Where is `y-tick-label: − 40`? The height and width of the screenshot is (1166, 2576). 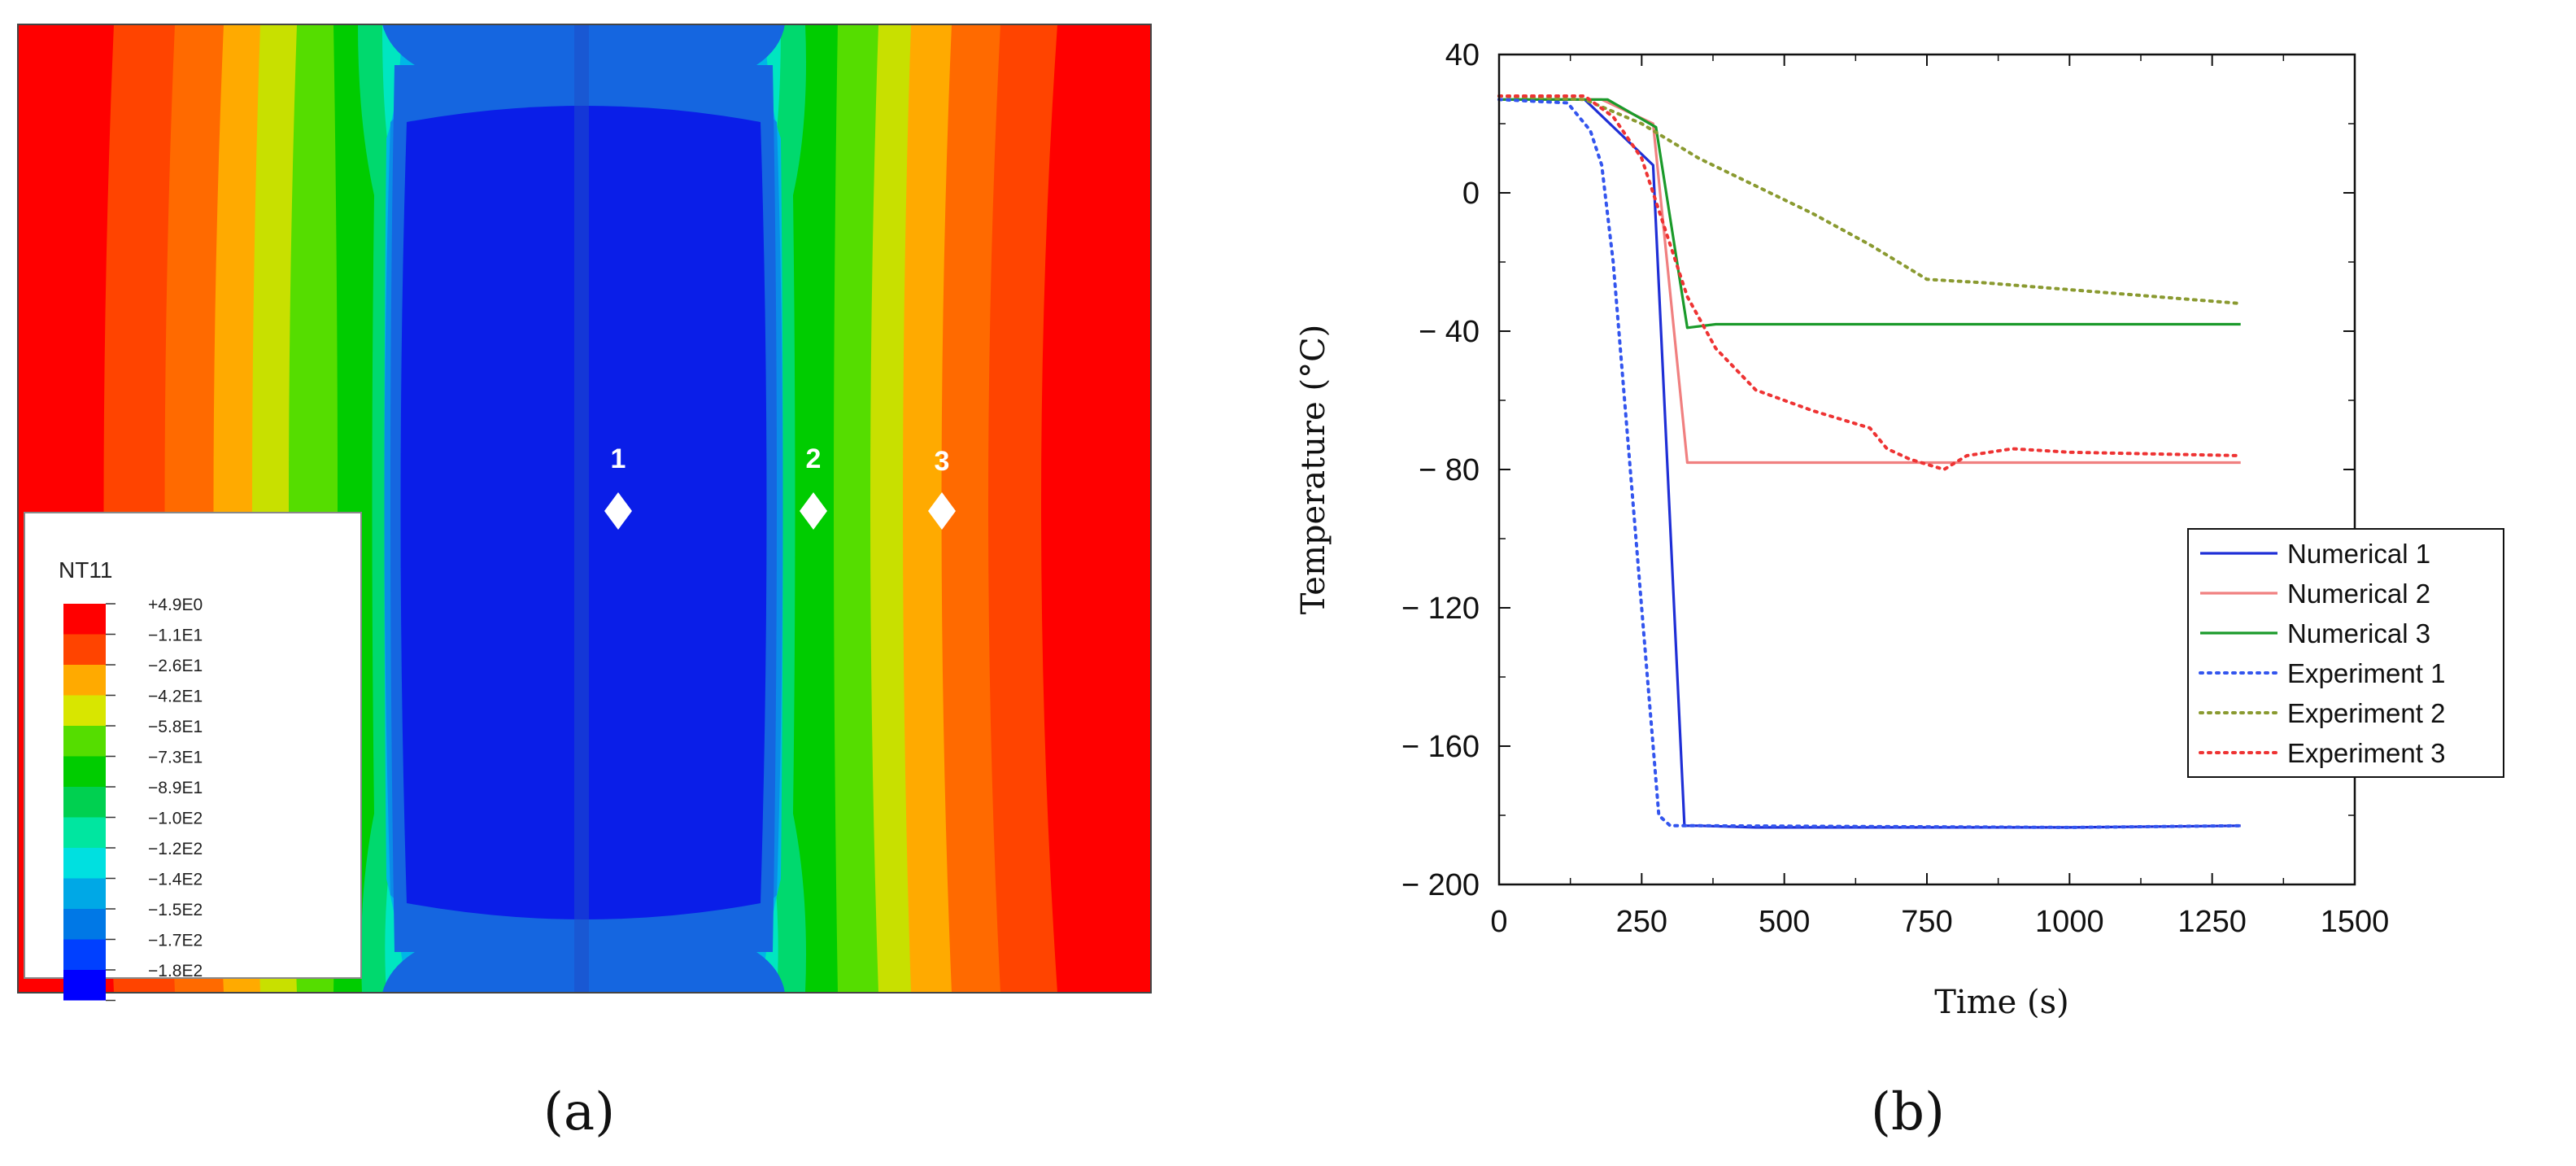 y-tick-label: − 40 is located at coordinates (1449, 332).